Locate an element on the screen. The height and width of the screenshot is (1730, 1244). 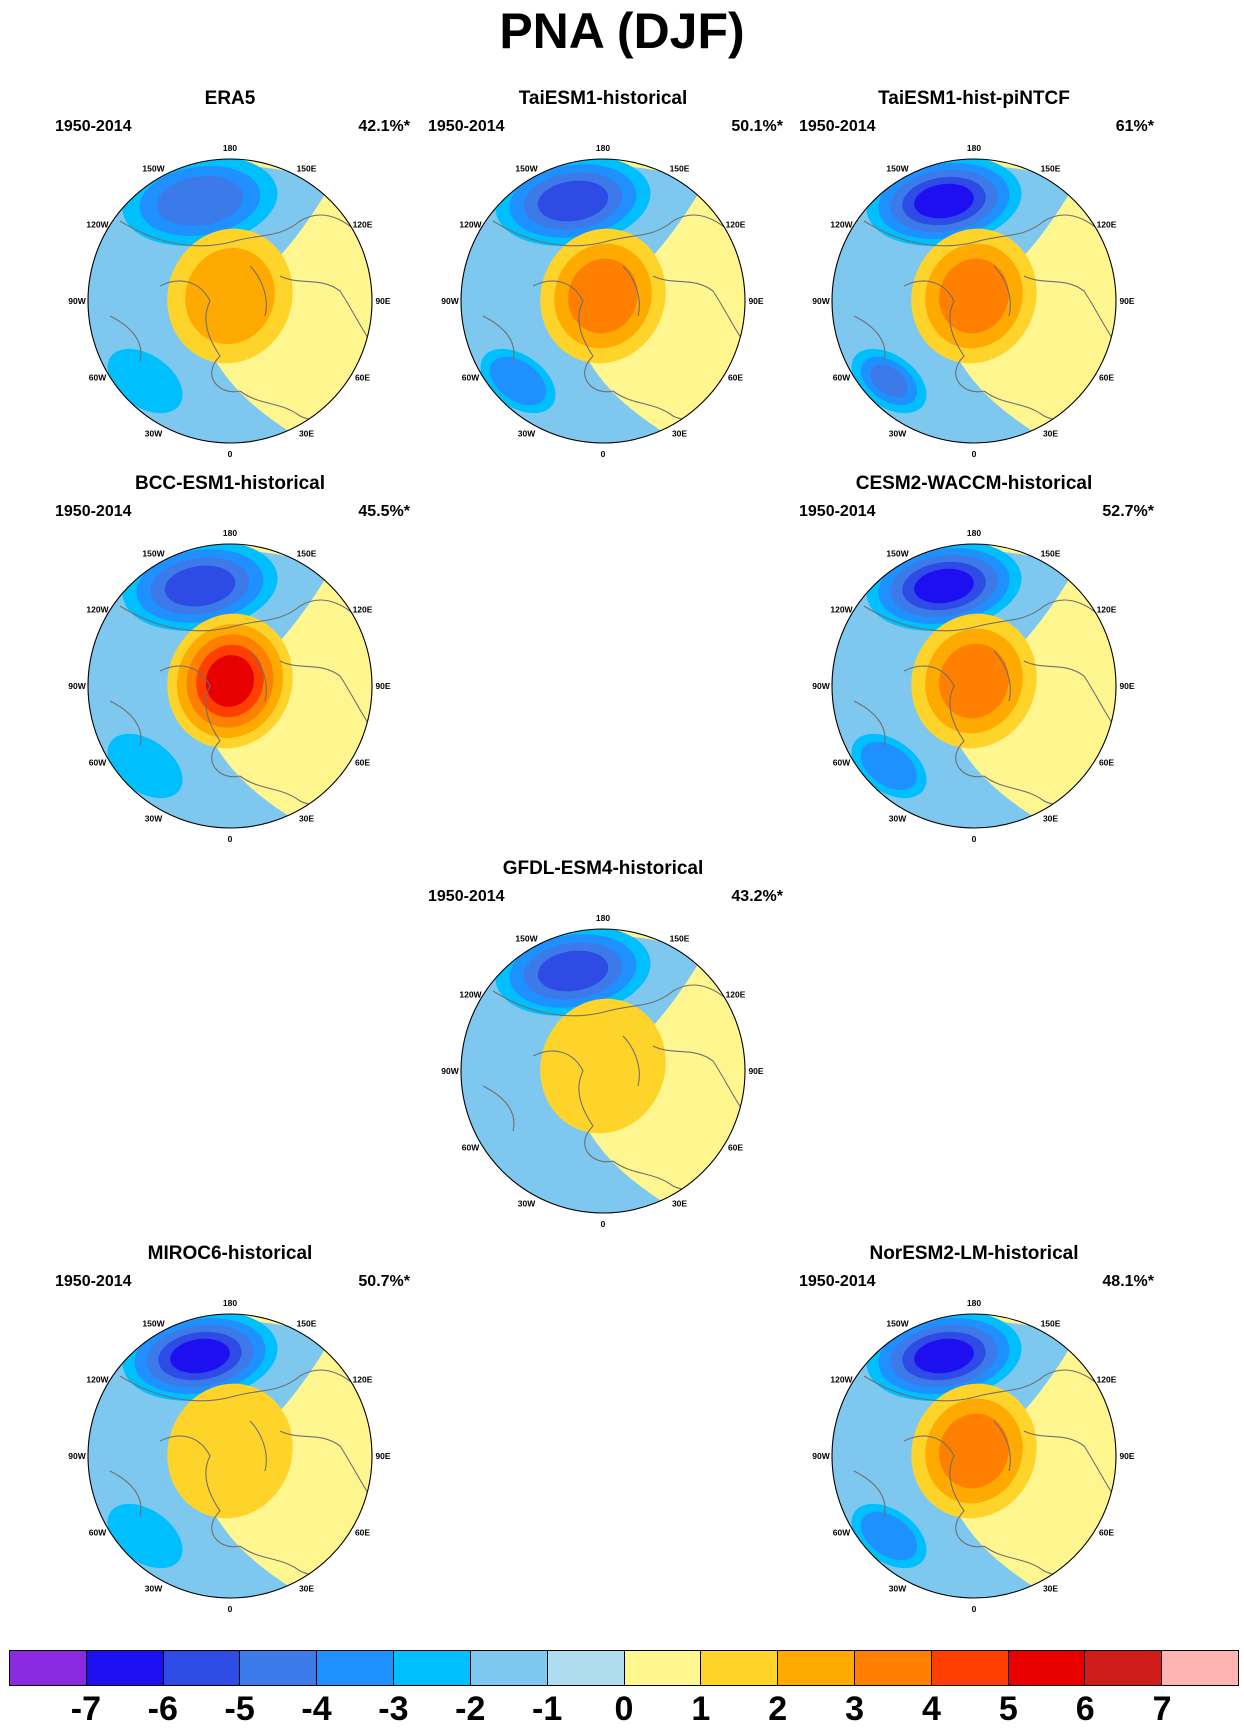
colorbar-label: 3 is located at coordinates (855, 1709).